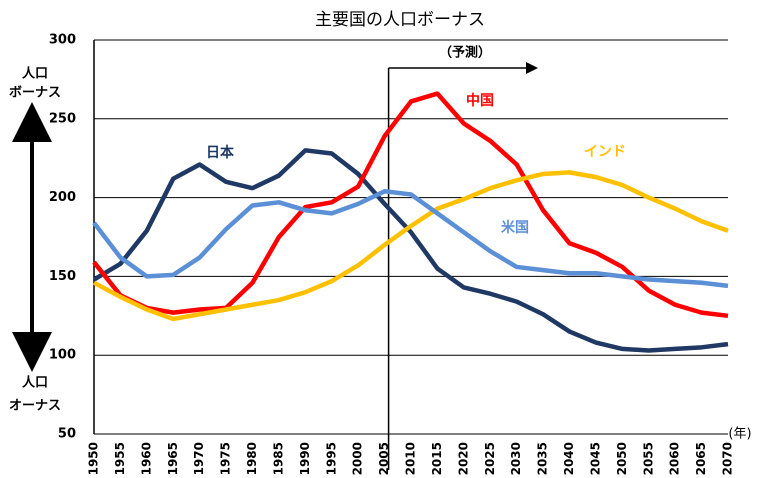 The image size is (758, 478). What do you see at coordinates (62, 276) in the screenshot?
I see `y-tick-label: 150` at bounding box center [62, 276].